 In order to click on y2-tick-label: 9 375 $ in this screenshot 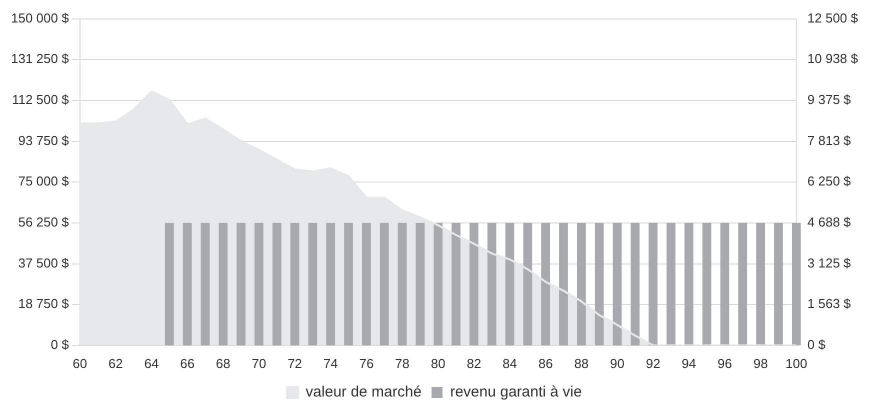, I will do `click(829, 100)`.